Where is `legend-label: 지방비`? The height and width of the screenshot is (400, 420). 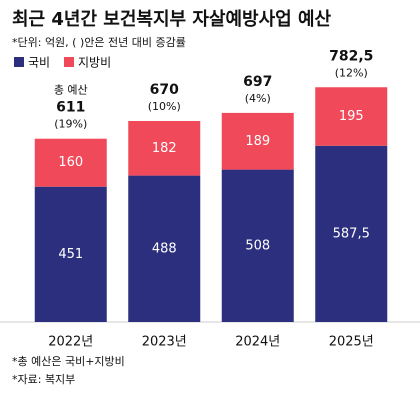
legend-label: 지방비 is located at coordinates (94, 63).